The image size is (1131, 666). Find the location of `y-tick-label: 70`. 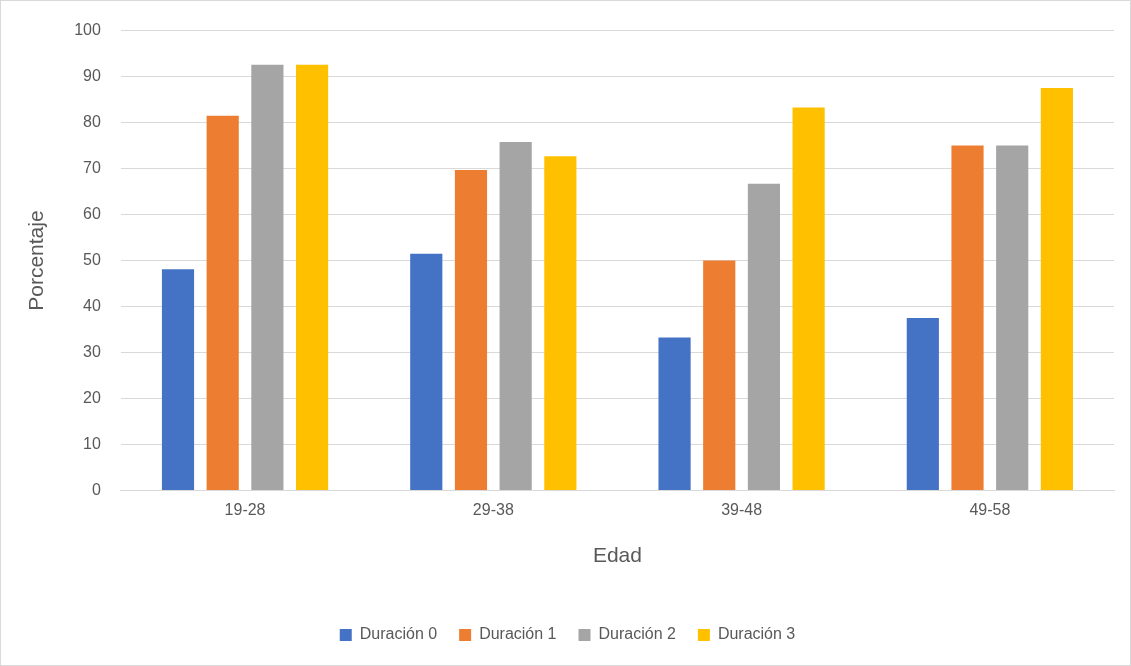

y-tick-label: 70 is located at coordinates (92, 168).